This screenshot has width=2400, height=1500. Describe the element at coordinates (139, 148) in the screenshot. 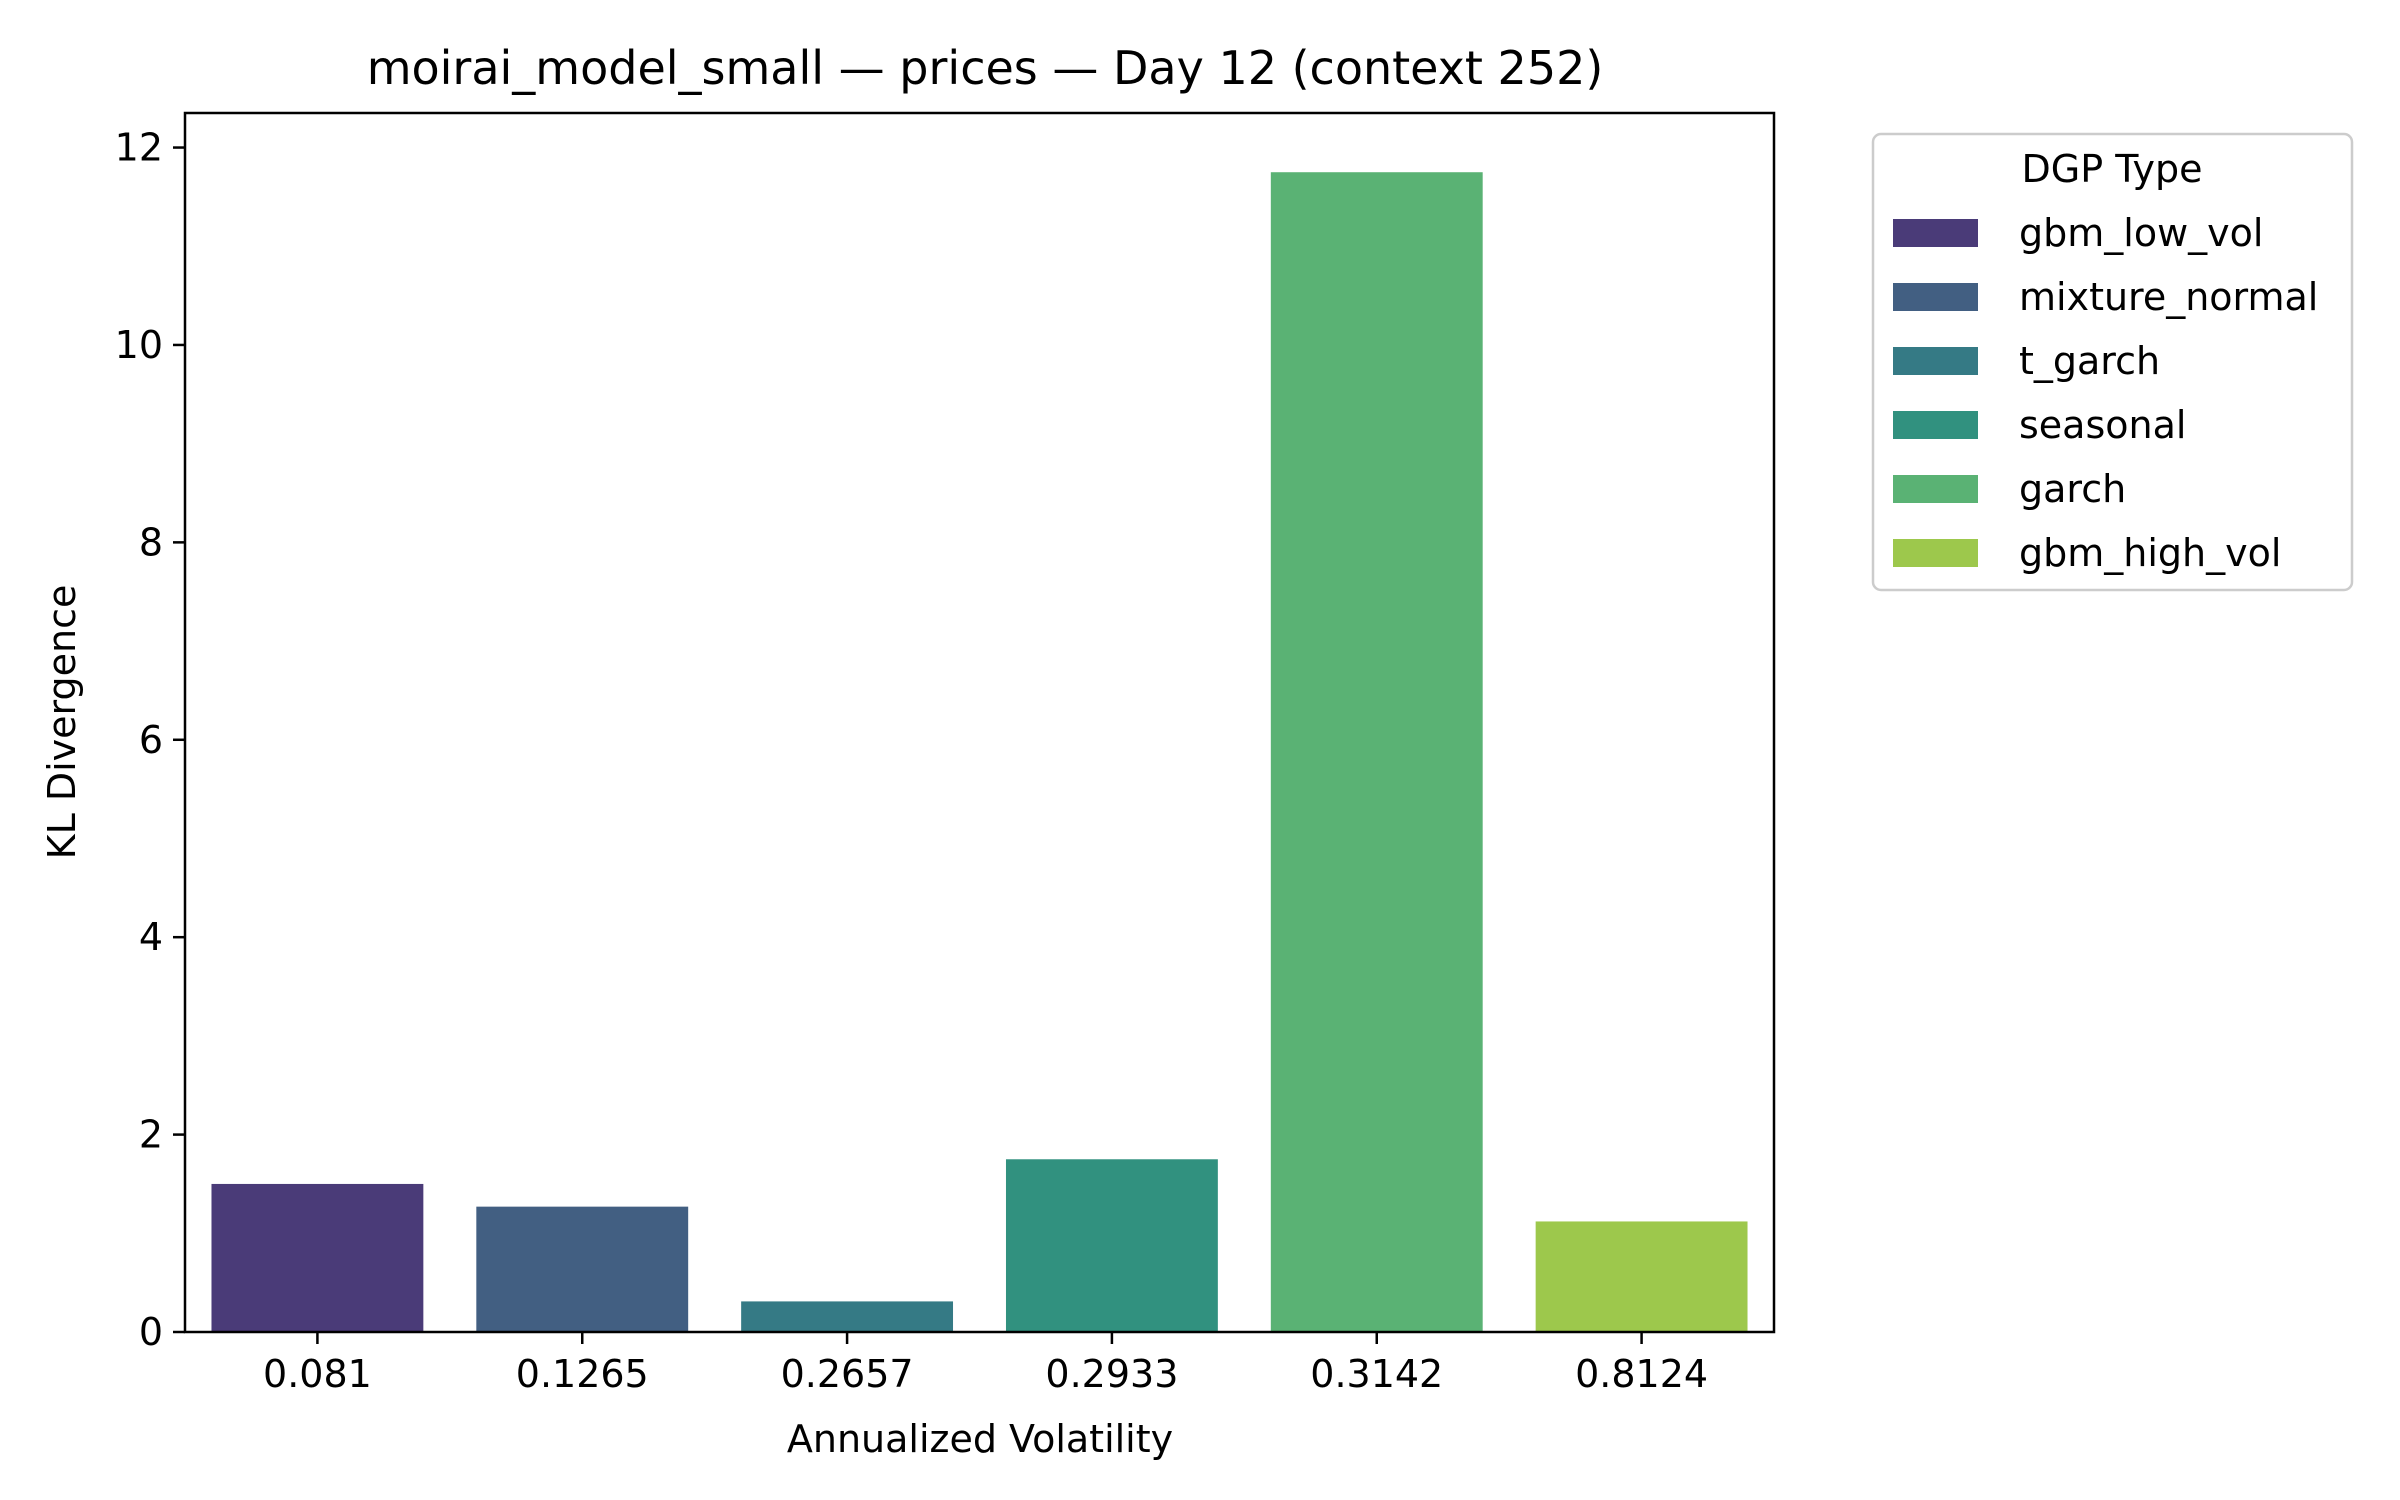

I see `y-tick-label-12: 12` at that location.